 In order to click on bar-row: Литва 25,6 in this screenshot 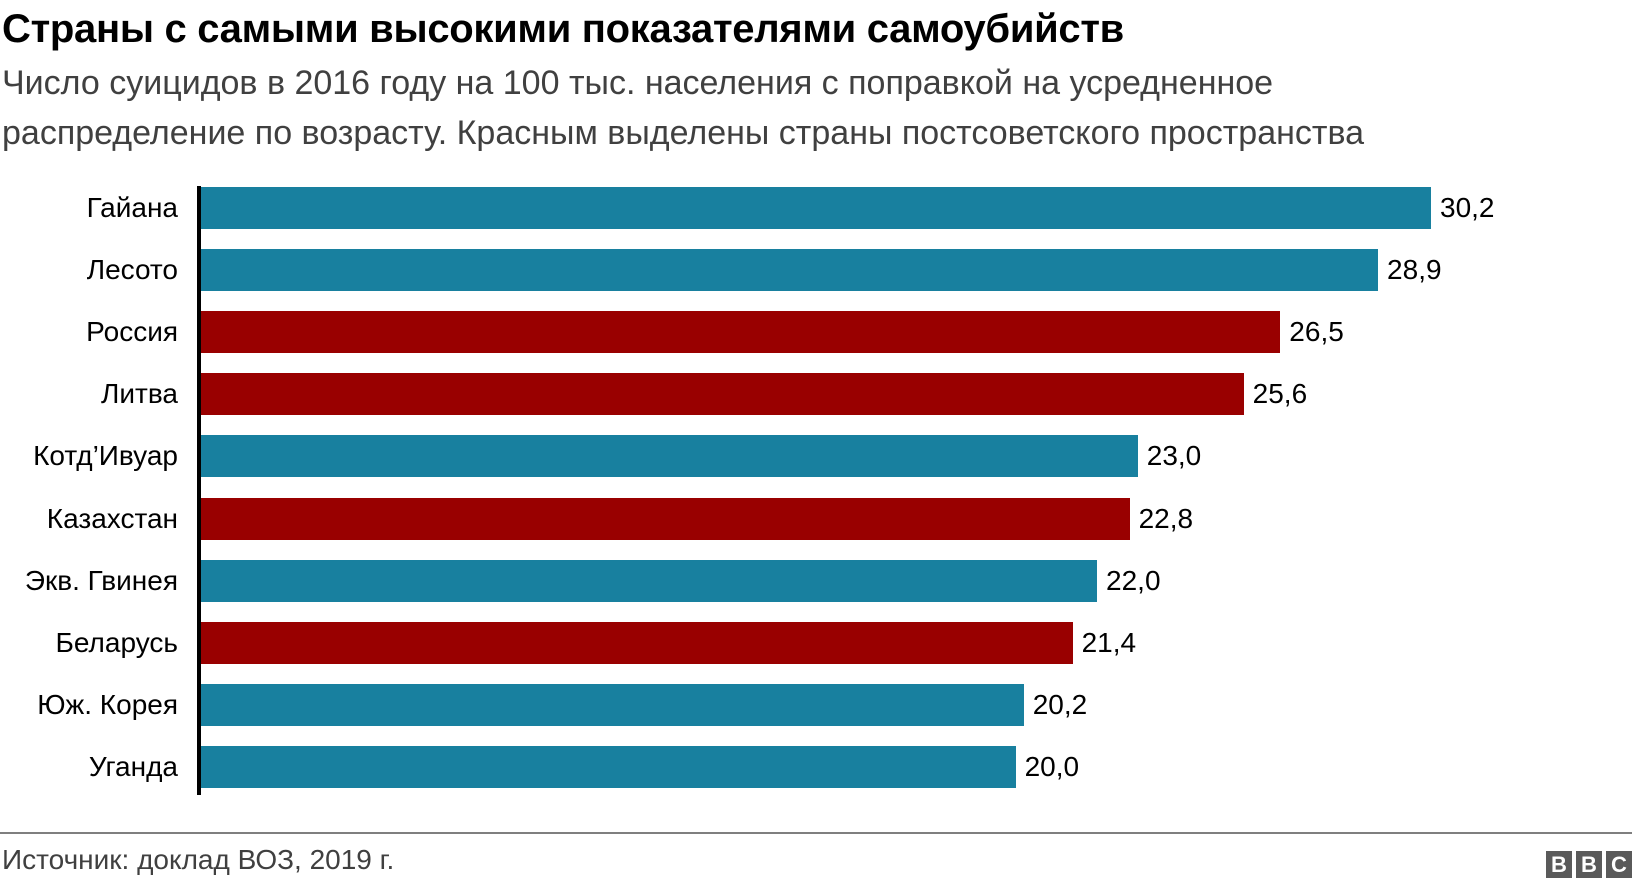, I will do `click(816, 394)`.